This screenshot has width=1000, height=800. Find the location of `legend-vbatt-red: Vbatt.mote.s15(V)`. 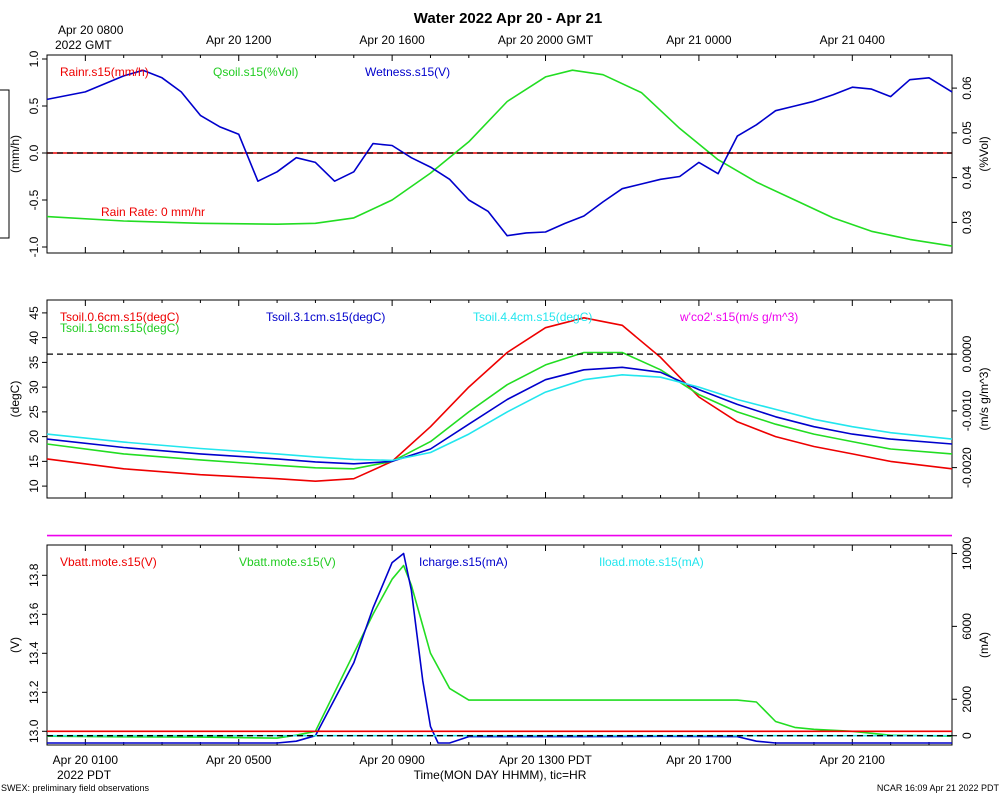

legend-vbatt-red: Vbatt.mote.s15(V) is located at coordinates (108, 562).